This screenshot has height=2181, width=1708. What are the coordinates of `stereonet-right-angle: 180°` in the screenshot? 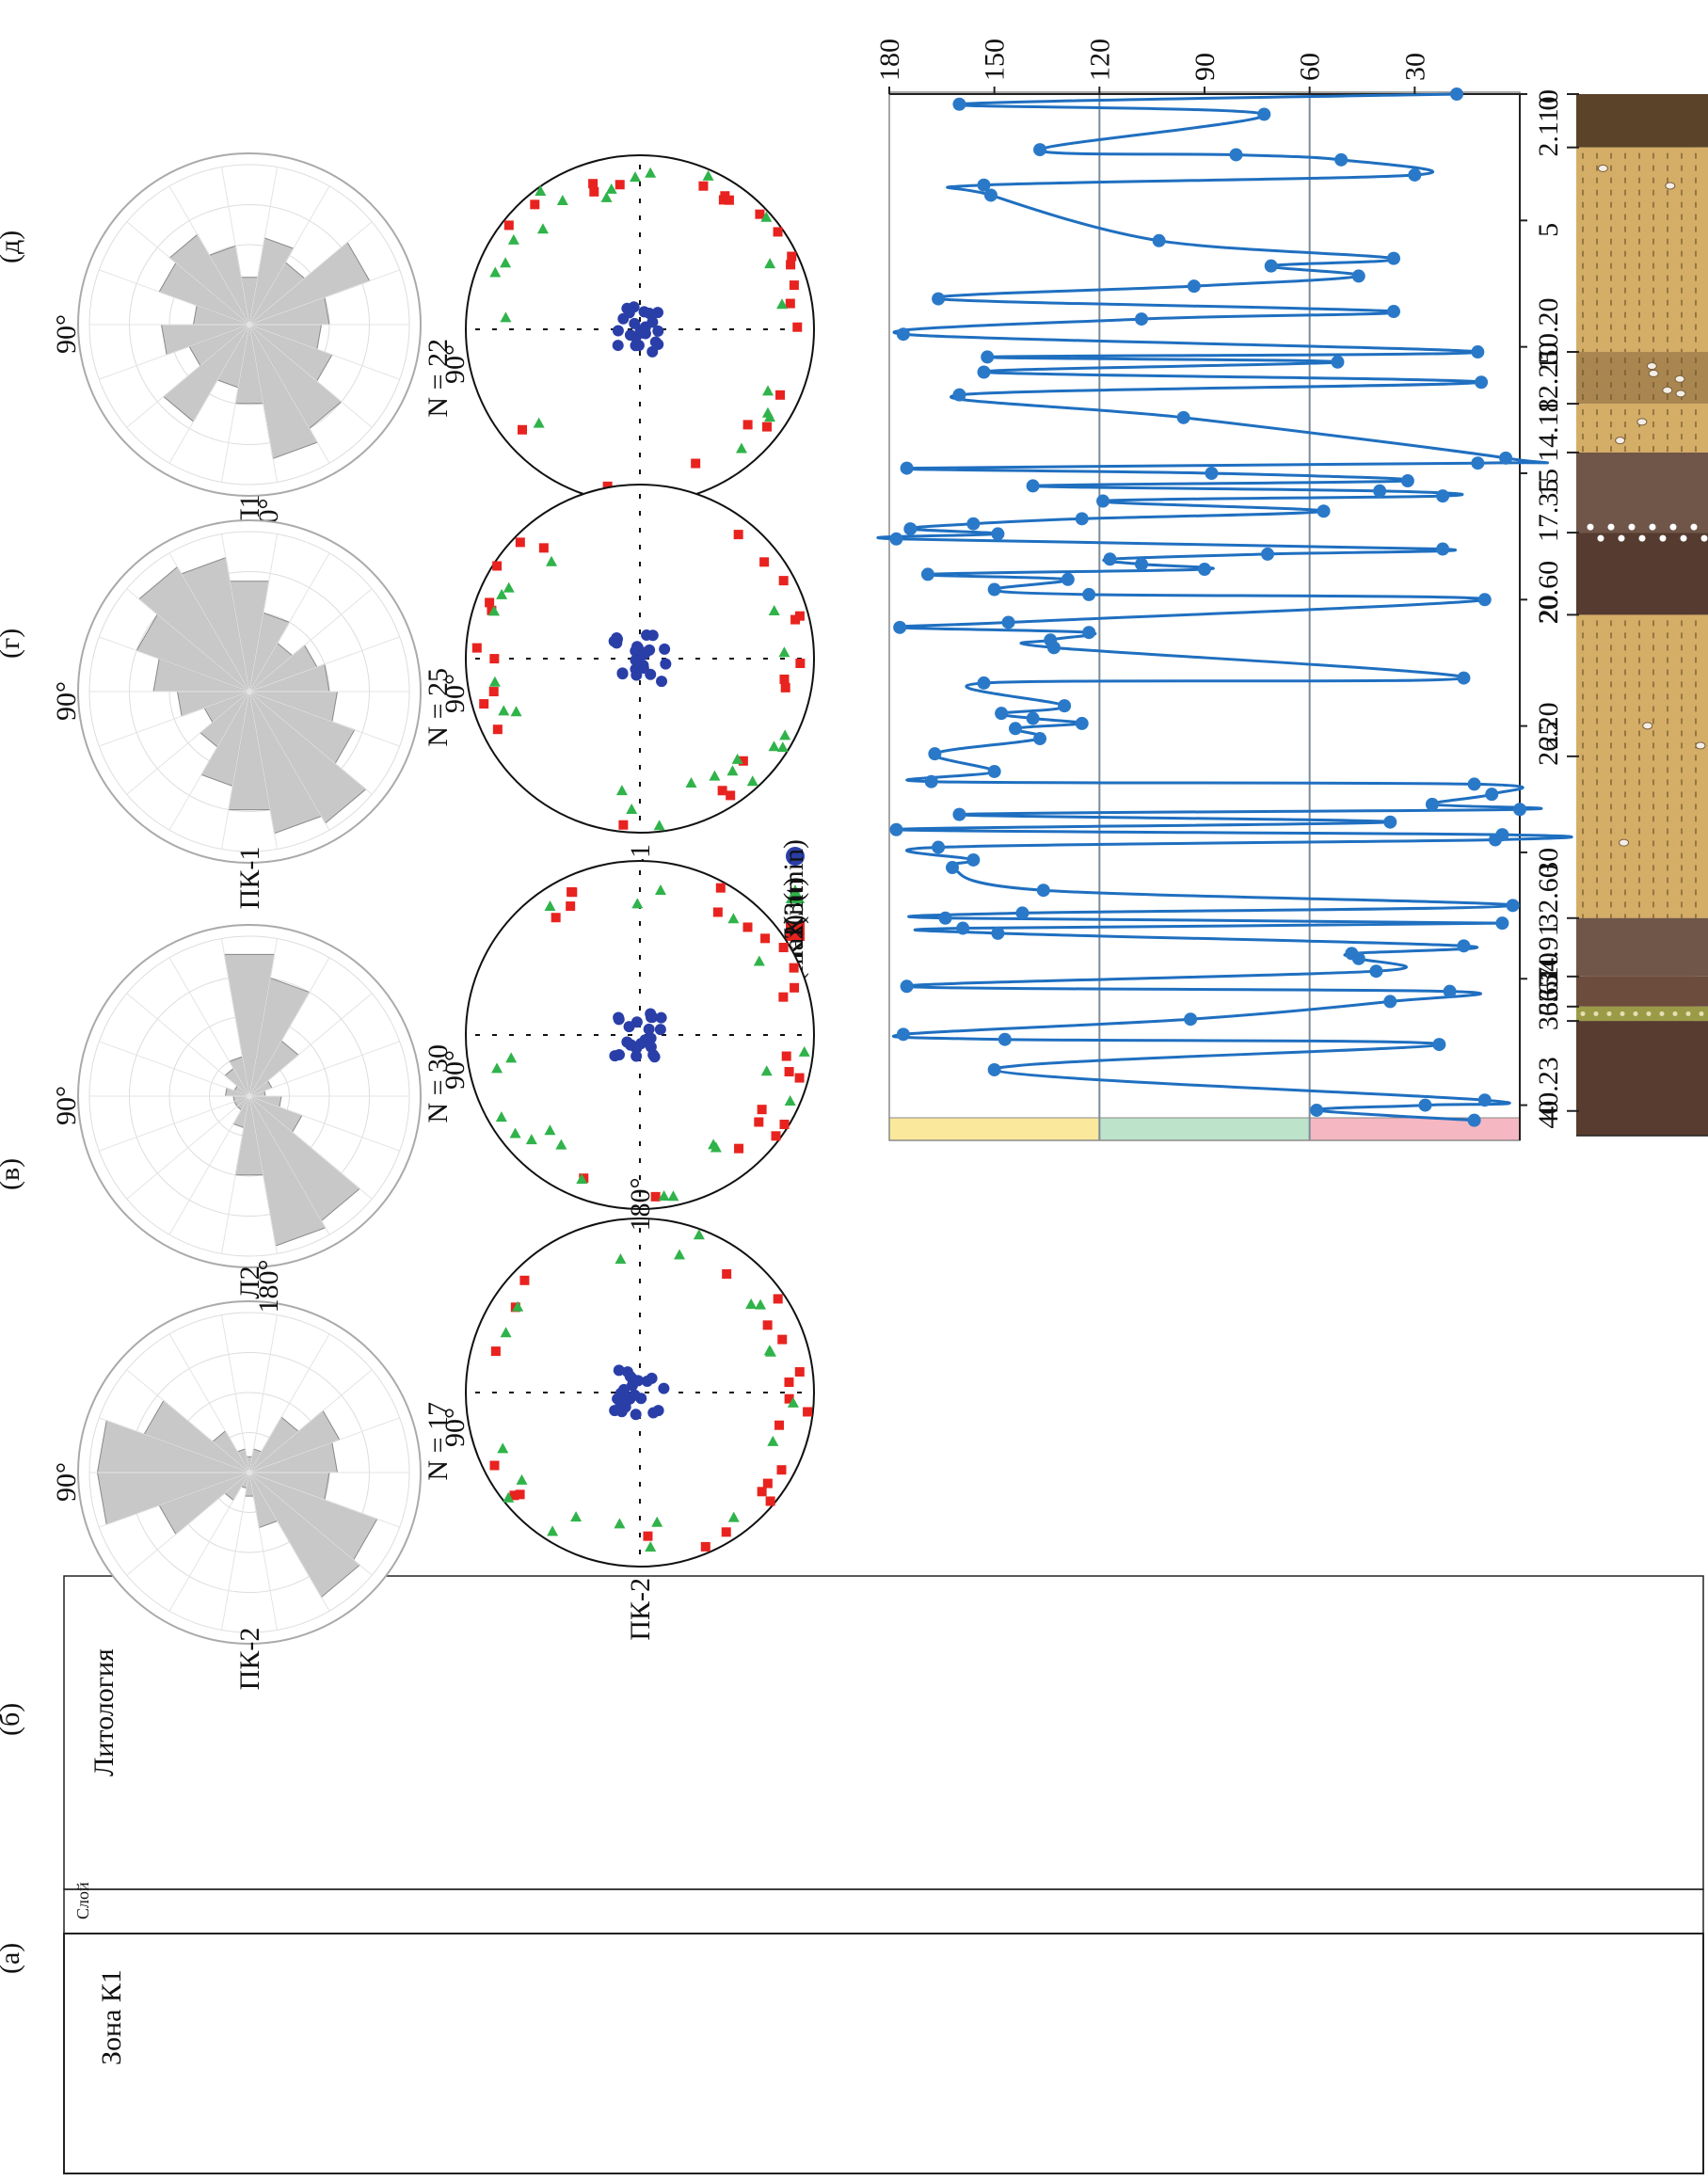 It's located at (640, 1205).